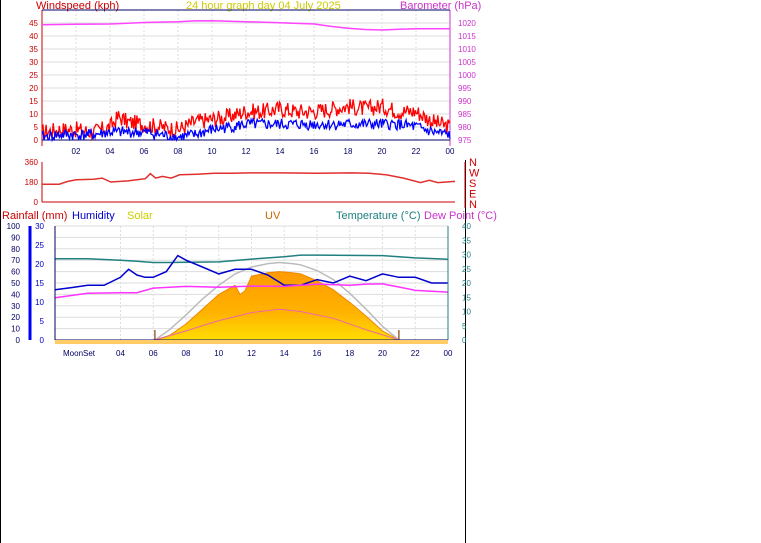 The image size is (761, 543). Describe the element at coordinates (465, 88) in the screenshot. I see `barometer-tick-label: 995` at that location.